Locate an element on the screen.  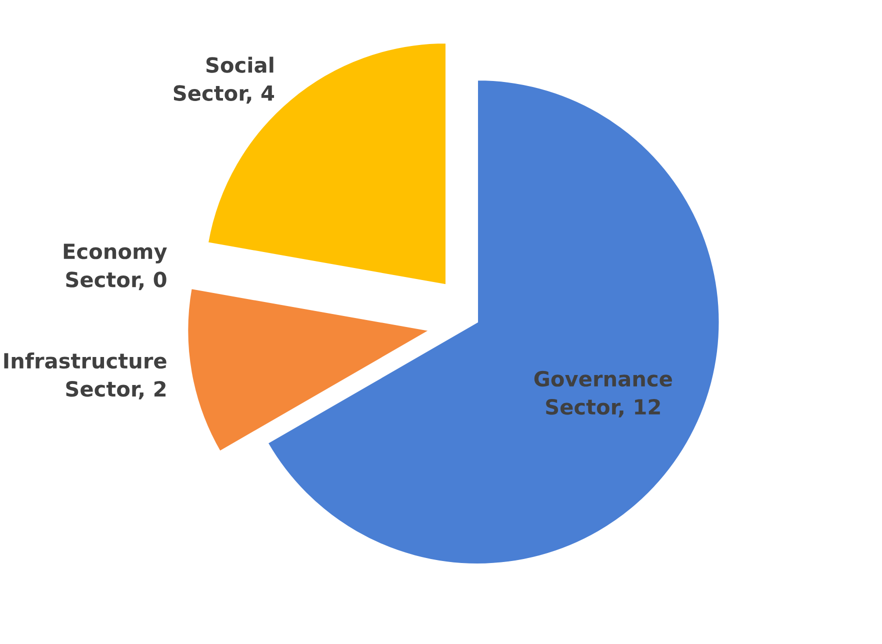
slice-label: Governance Sector, 12 is located at coordinates (603, 394).